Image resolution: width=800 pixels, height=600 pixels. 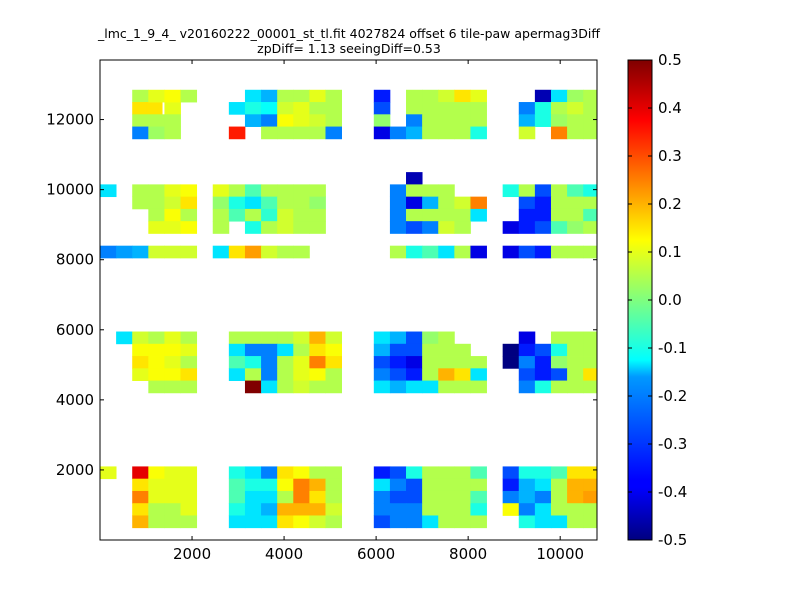 What do you see at coordinates (672, 492) in the screenshot?
I see `colorbar-tick-label: -0.4` at bounding box center [672, 492].